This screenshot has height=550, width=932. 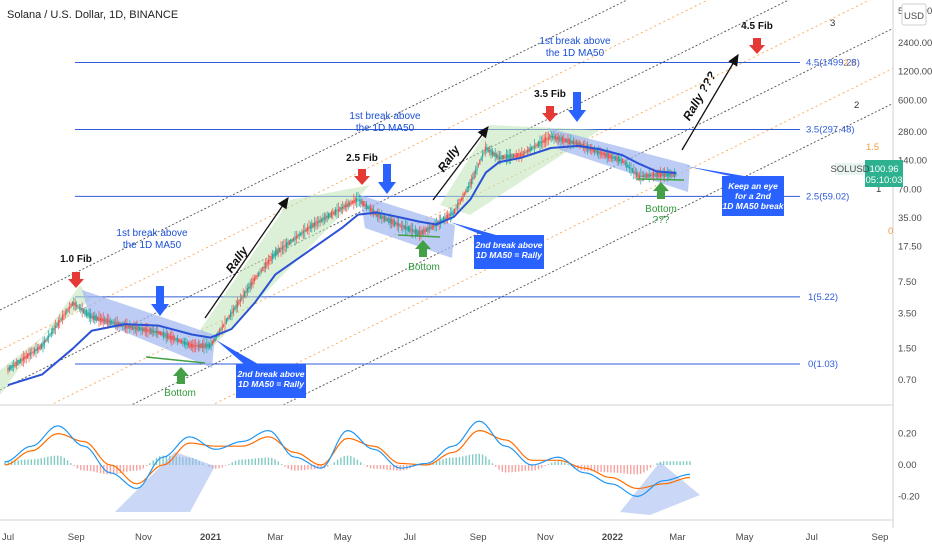 What do you see at coordinates (907, 348) in the screenshot?
I see `price-tick-label: 1.50` at bounding box center [907, 348].